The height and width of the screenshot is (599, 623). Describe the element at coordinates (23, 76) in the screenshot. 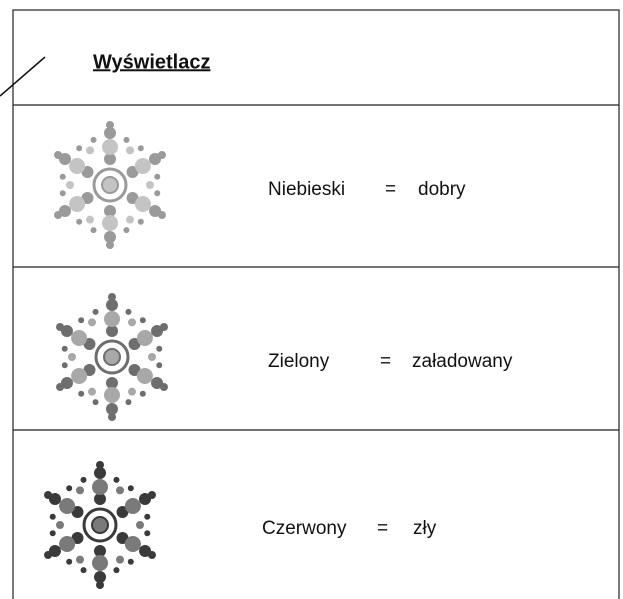

I see `callout-line` at that location.